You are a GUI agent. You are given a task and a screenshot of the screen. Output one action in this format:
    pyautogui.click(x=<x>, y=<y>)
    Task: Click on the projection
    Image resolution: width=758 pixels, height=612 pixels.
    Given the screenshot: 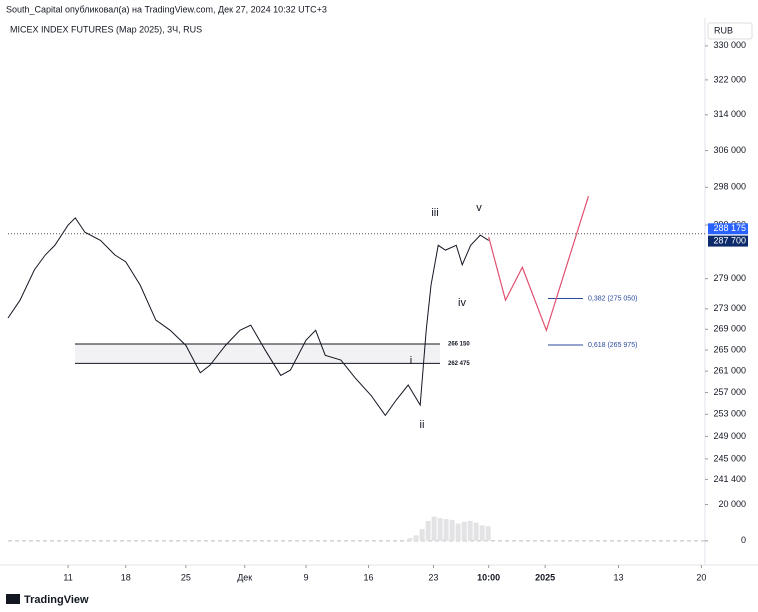 What is the action you would take?
    pyautogui.click(x=539, y=264)
    